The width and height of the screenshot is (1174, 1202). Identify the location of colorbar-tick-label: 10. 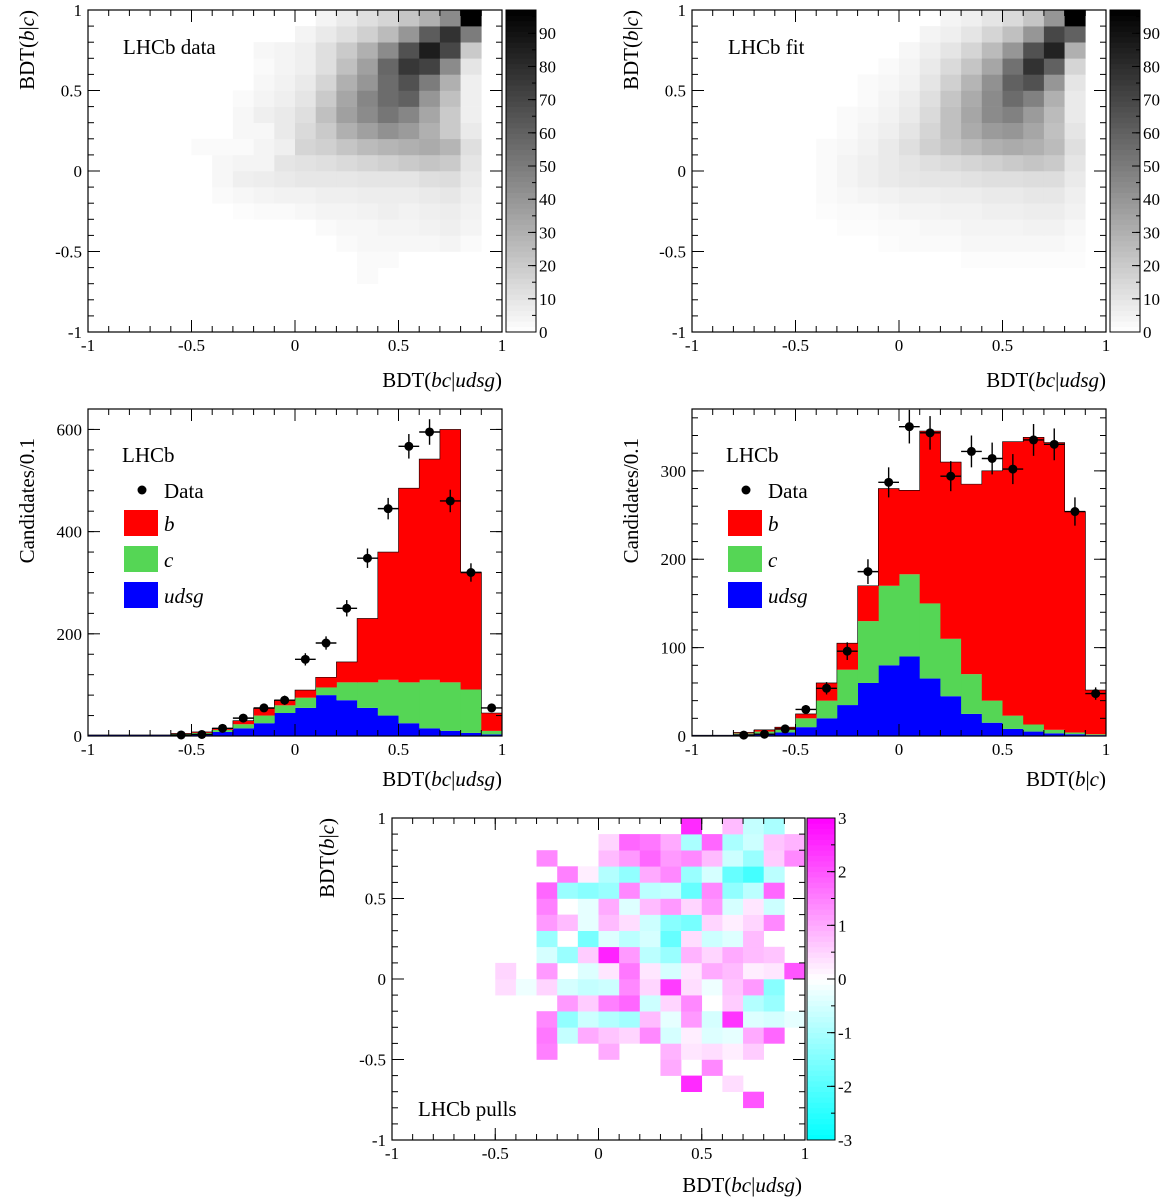
(1151, 299).